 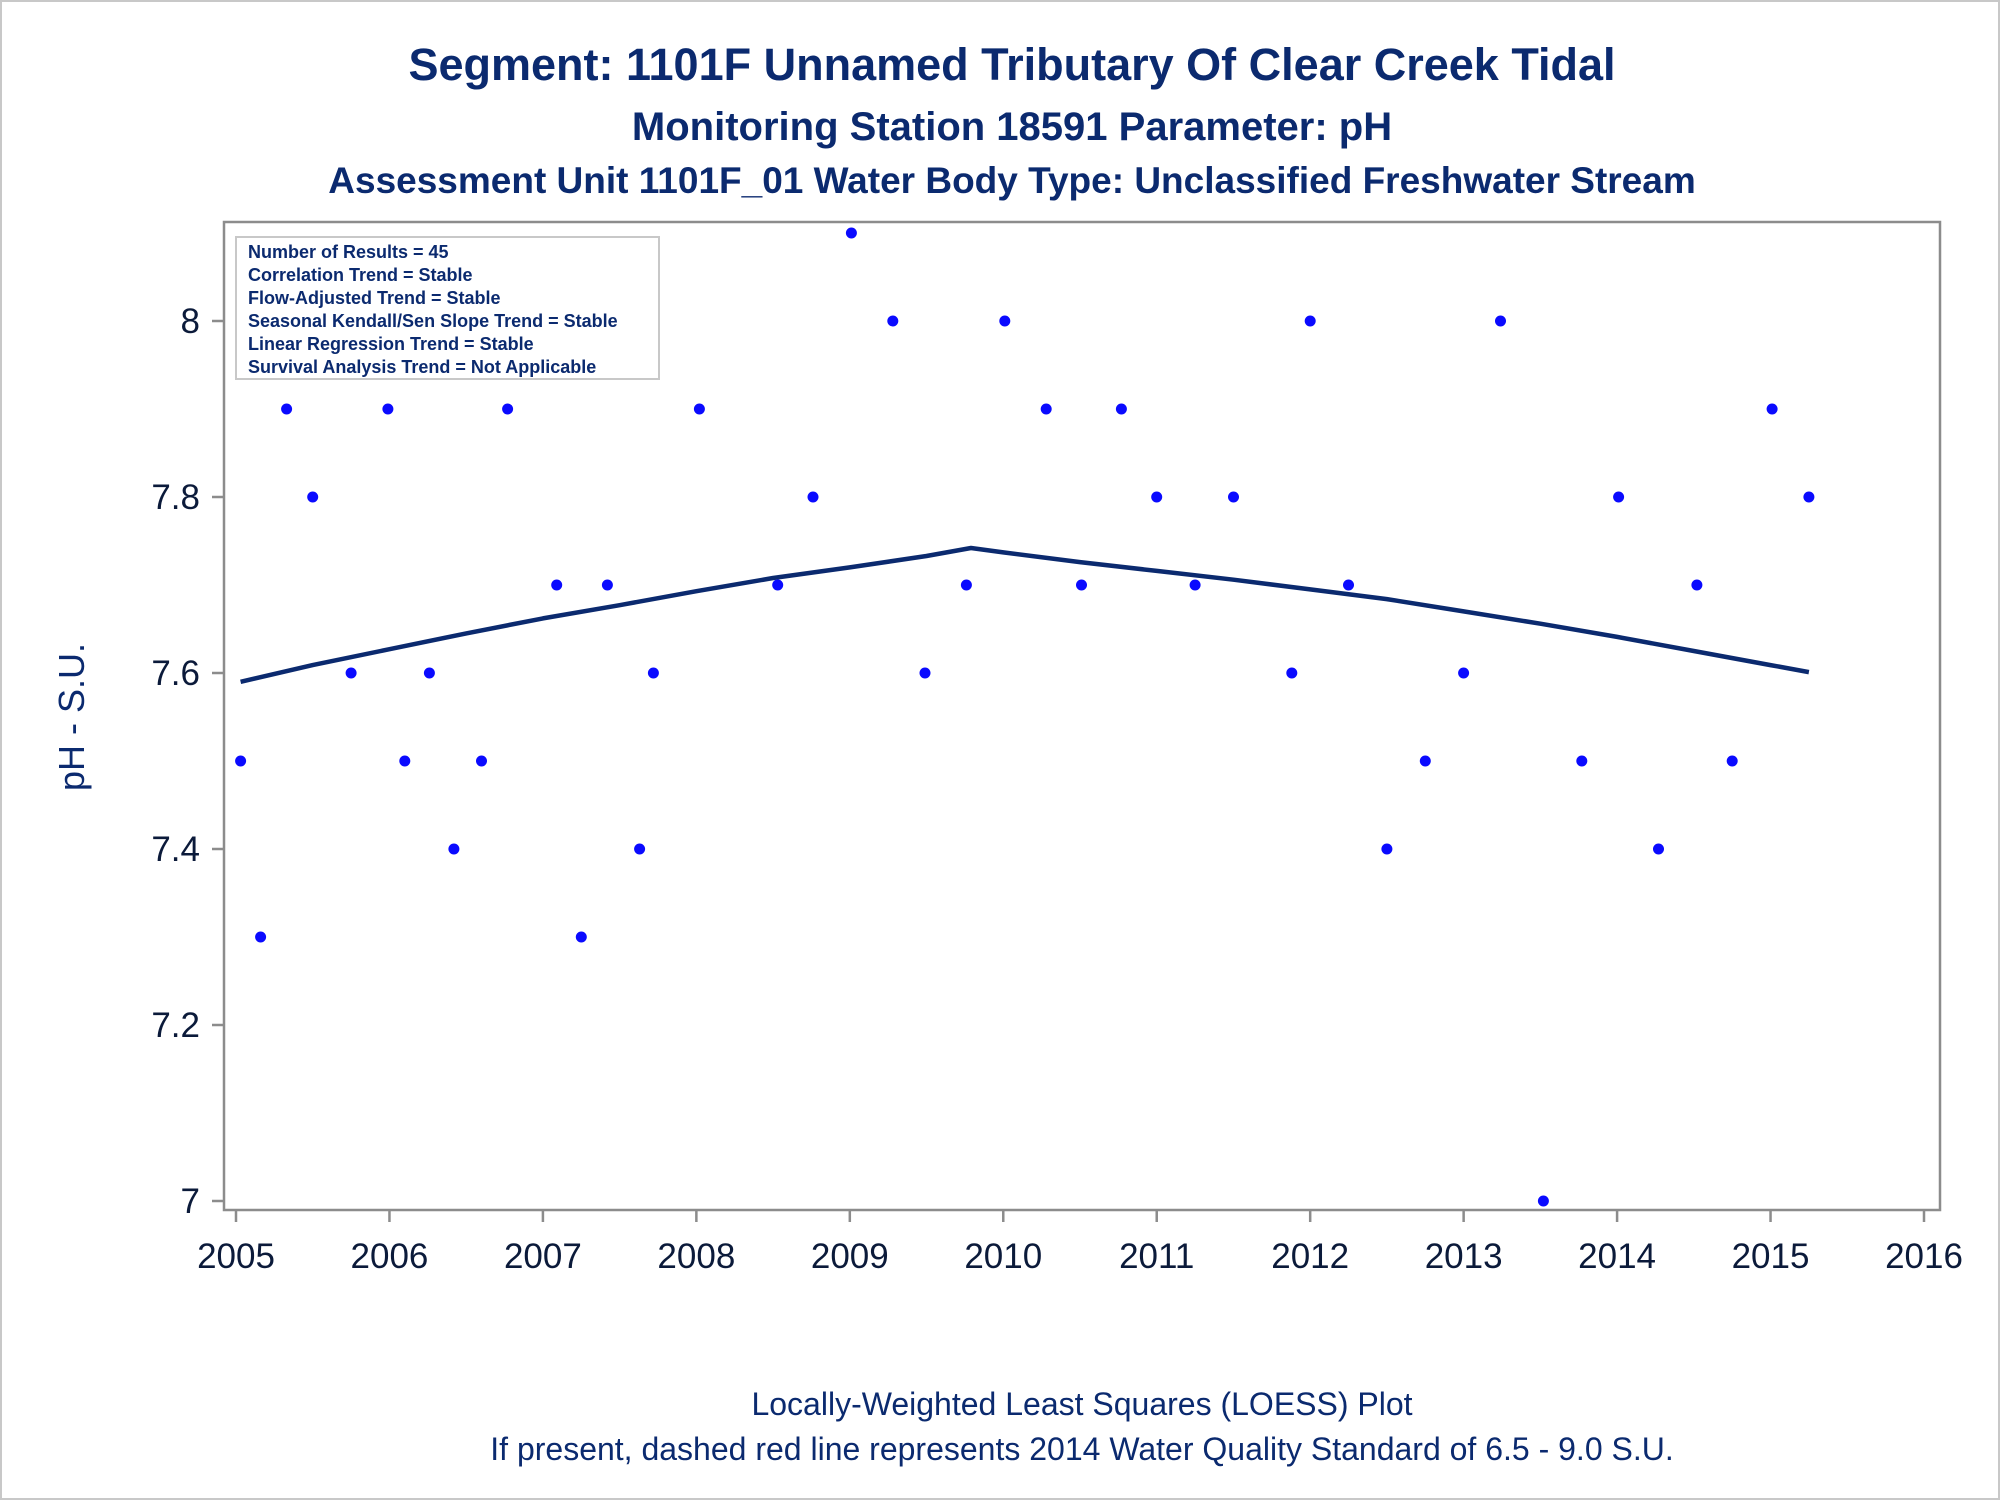 I want to click on trend-info-line: Number of Results = 45, so click(x=348, y=252).